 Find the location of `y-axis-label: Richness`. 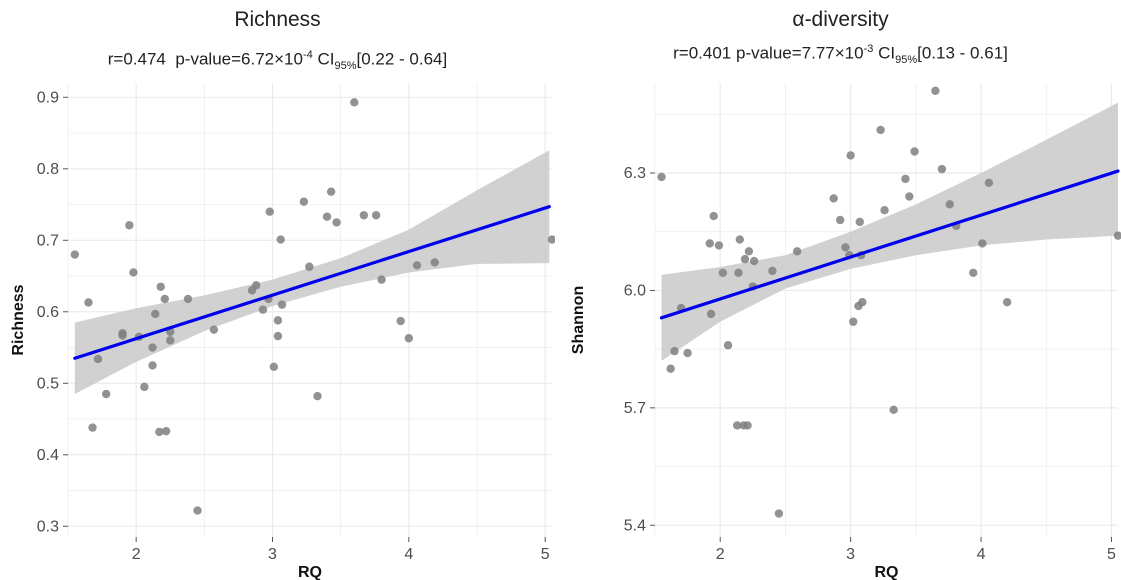

y-axis-label: Richness is located at coordinates (18, 319).